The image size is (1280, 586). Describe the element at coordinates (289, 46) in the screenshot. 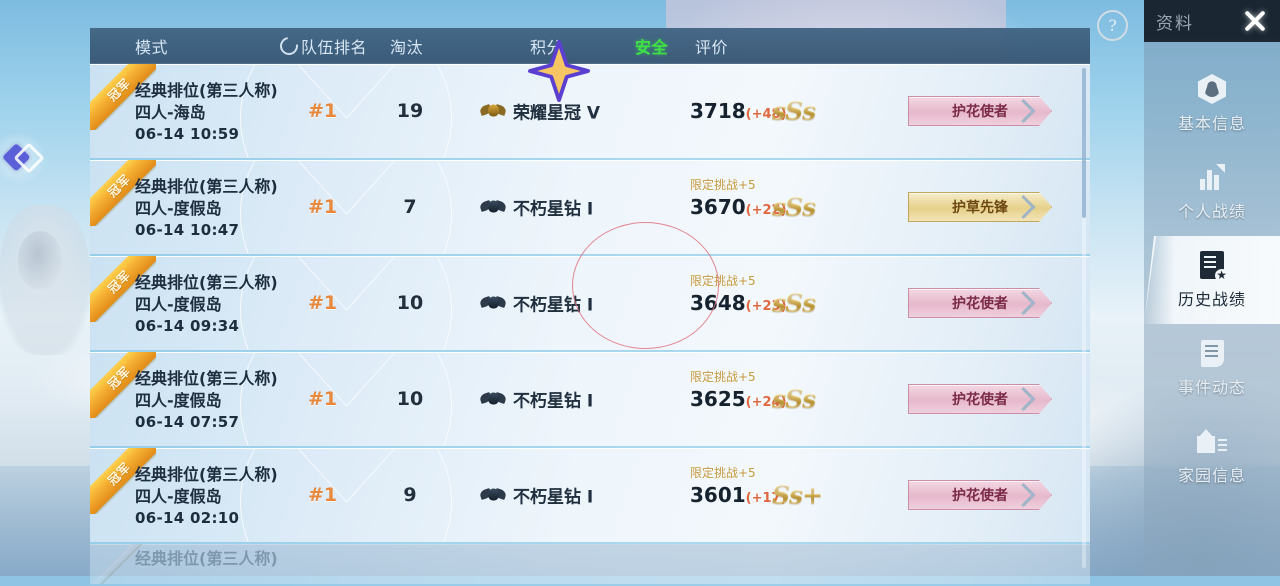

I see `refresh-icon` at that location.